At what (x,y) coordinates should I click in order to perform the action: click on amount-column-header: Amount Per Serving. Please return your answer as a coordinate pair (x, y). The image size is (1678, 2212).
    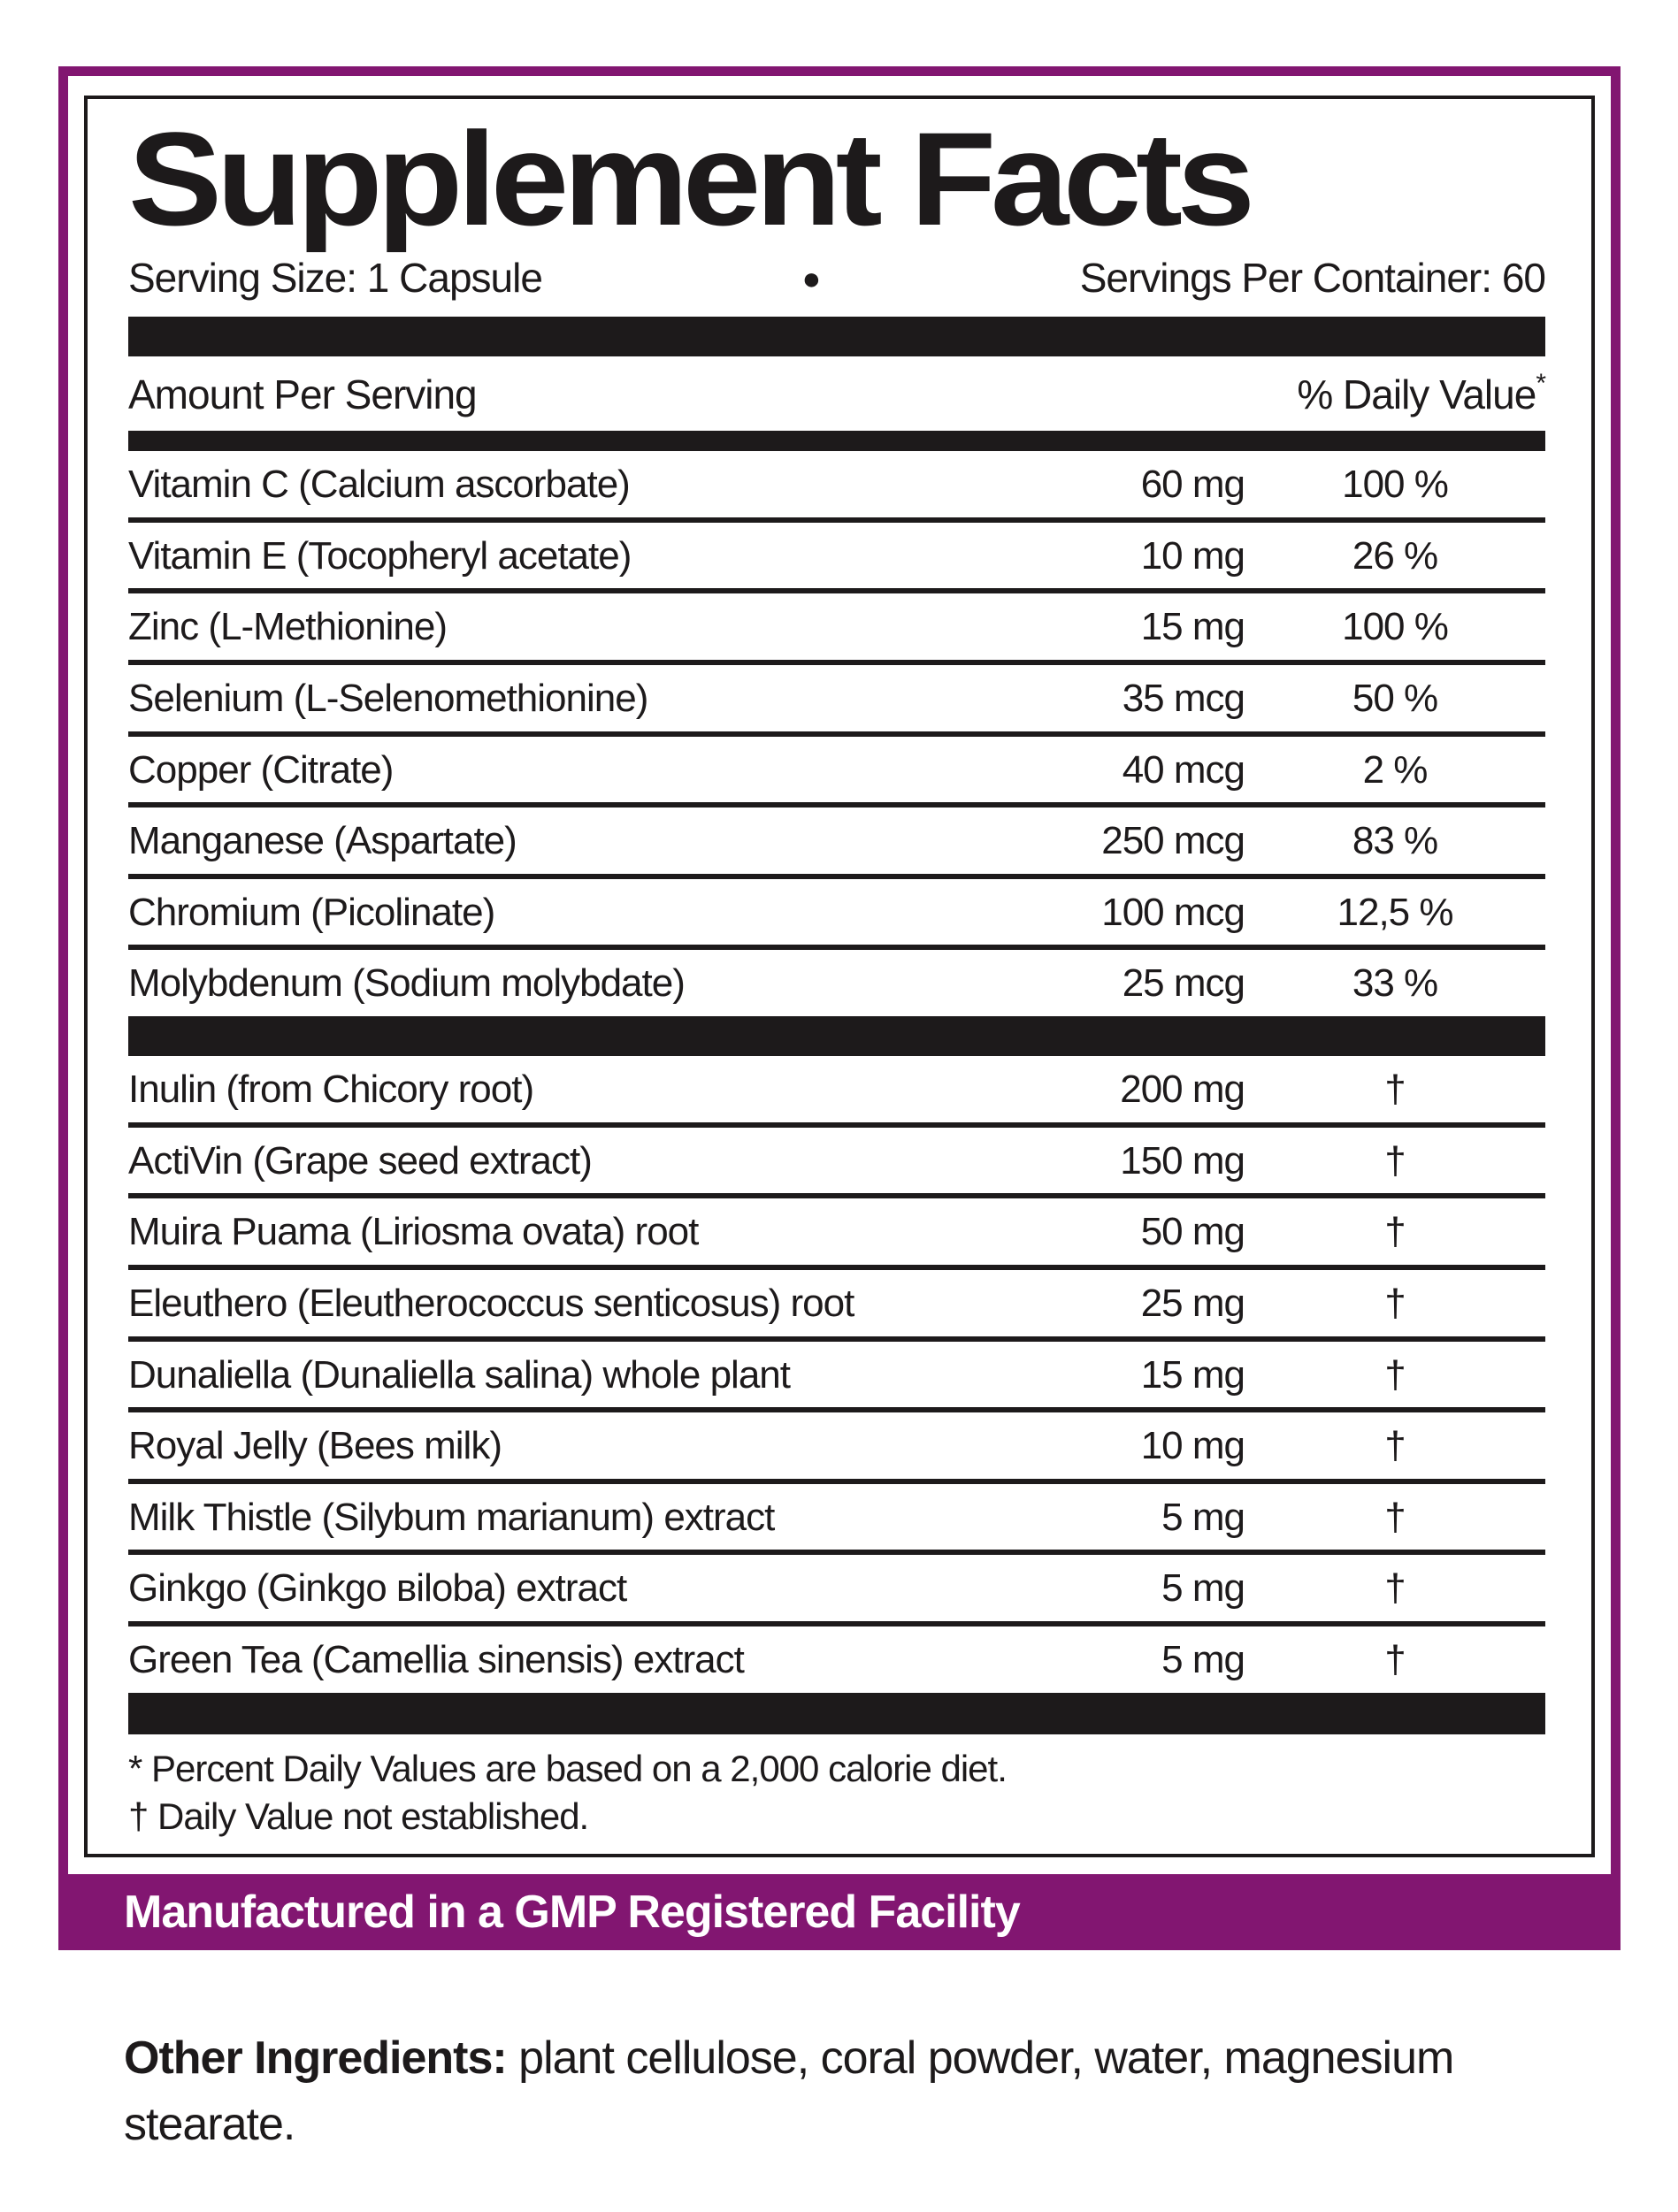
    Looking at the image, I should click on (303, 394).